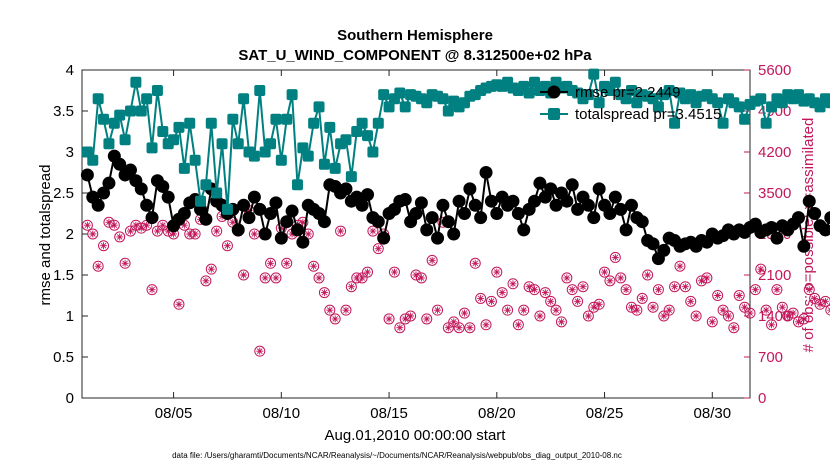 The image size is (830, 470). What do you see at coordinates (630, 103) in the screenshot?
I see `legend: rmse pr=2.2449 totalspread pr=3.4515` at bounding box center [630, 103].